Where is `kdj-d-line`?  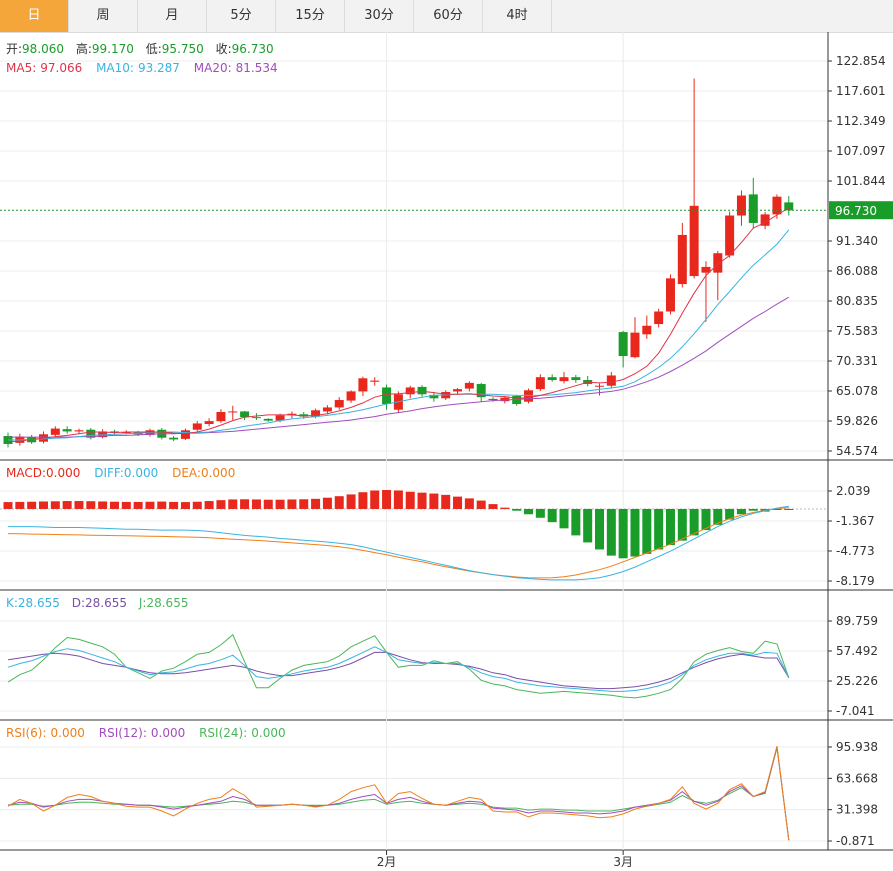 kdj-d-line is located at coordinates (398, 670).